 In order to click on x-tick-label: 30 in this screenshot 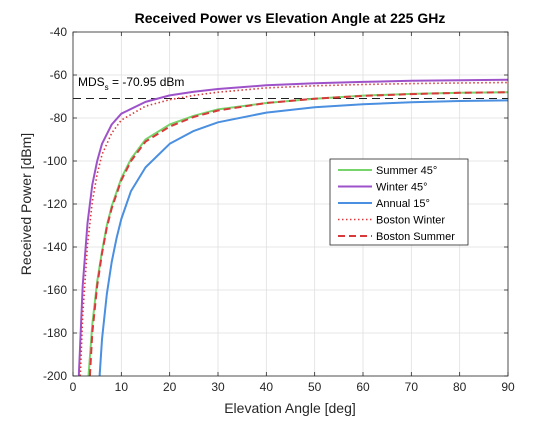, I will do `click(218, 387)`.